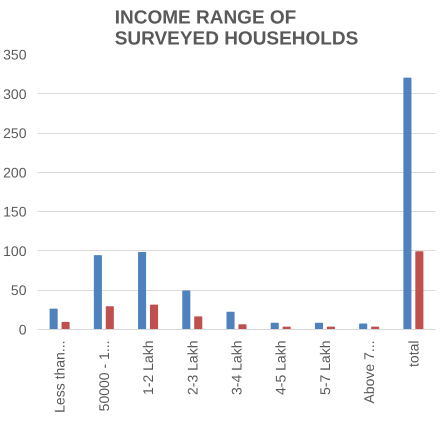 This screenshot has width=447, height=421. What do you see at coordinates (236, 367) in the screenshot?
I see `x-tick-label: 3-4 Lakh` at bounding box center [236, 367].